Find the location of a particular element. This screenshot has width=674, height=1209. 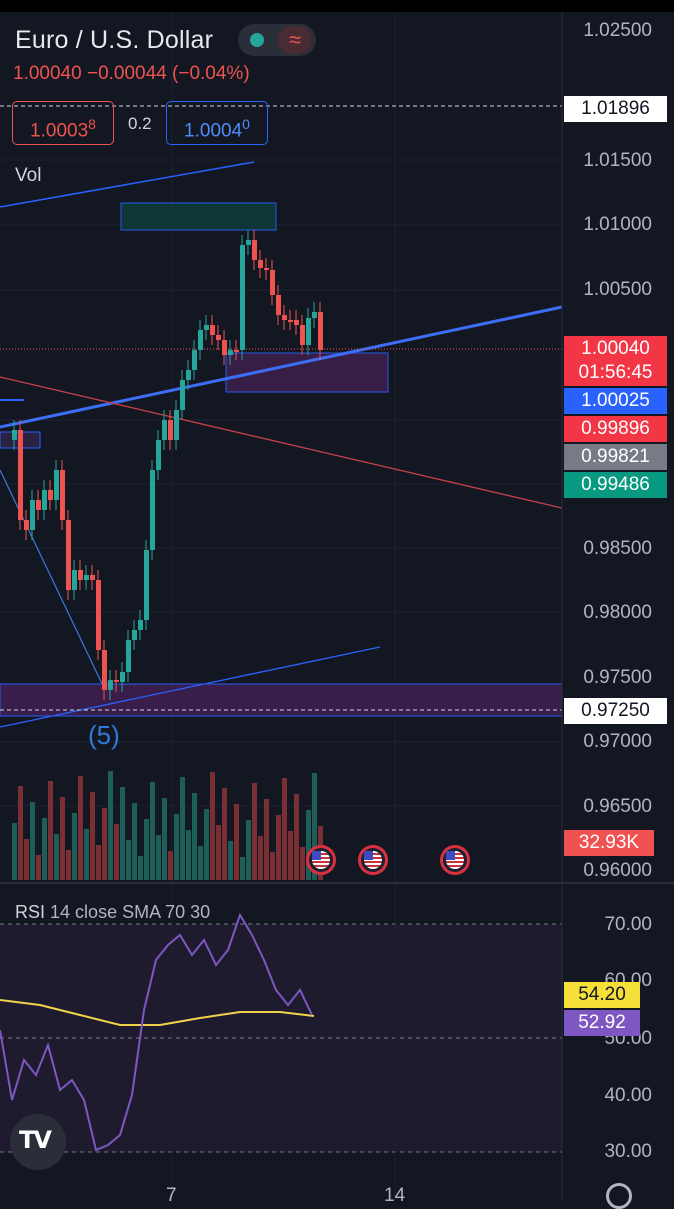

rsi-legend: RSI 14 close SMA 70 30 is located at coordinates (112, 912).